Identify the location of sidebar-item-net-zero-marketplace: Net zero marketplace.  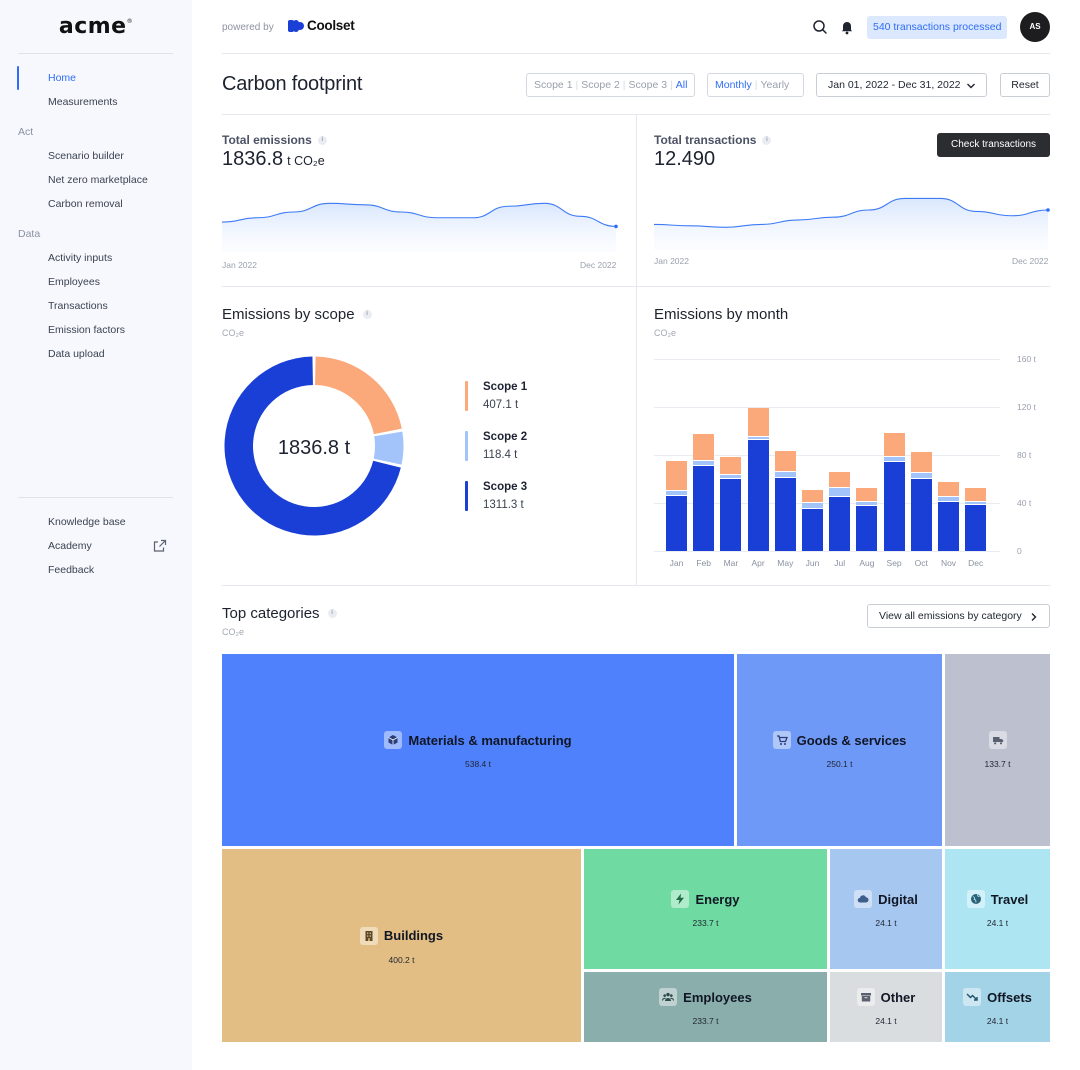
(98, 180).